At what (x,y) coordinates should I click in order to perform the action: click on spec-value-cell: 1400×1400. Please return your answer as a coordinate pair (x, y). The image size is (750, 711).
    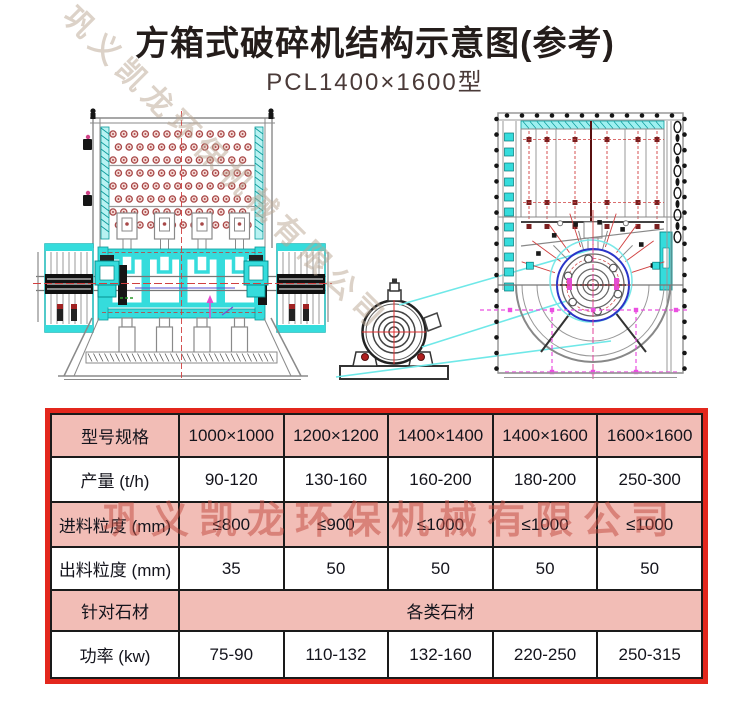
    Looking at the image, I should click on (440, 435).